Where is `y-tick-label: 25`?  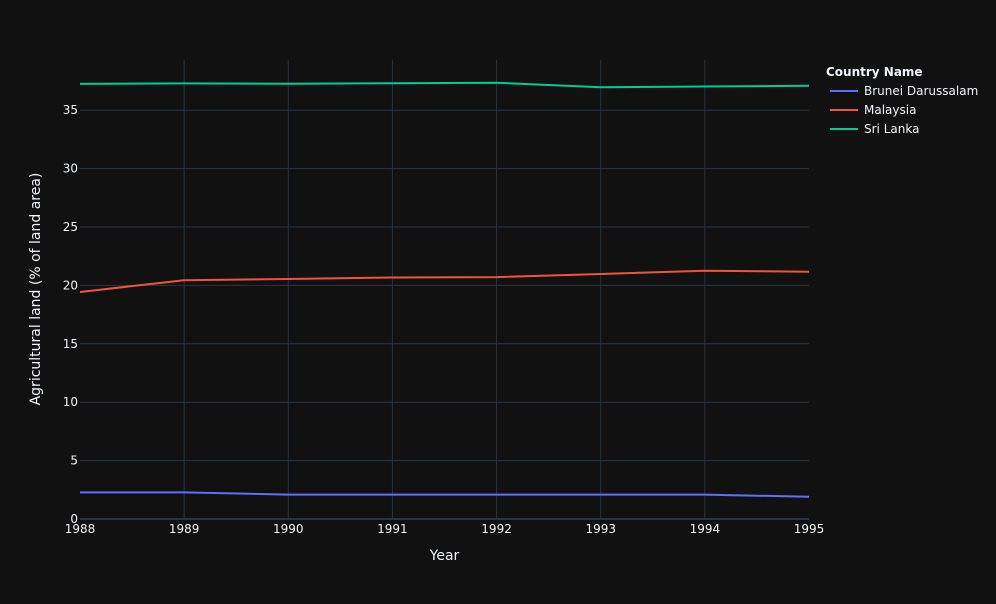
y-tick-label: 25 is located at coordinates (70, 227).